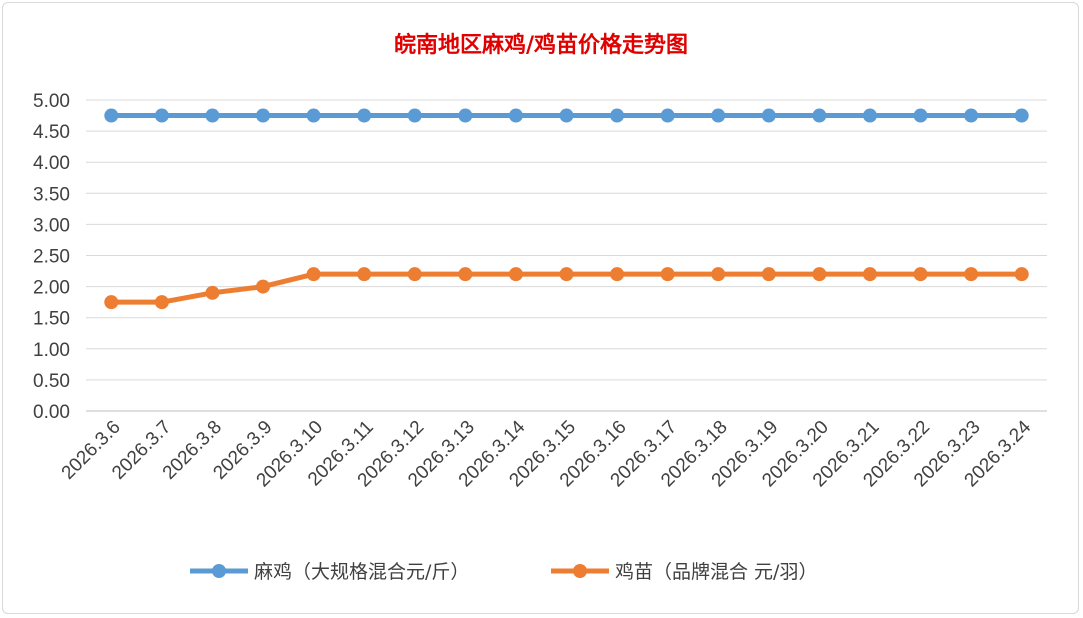 The width and height of the screenshot is (1083, 618). What do you see at coordinates (51, 101) in the screenshot?
I see `y-tick-label: 5.00` at bounding box center [51, 101].